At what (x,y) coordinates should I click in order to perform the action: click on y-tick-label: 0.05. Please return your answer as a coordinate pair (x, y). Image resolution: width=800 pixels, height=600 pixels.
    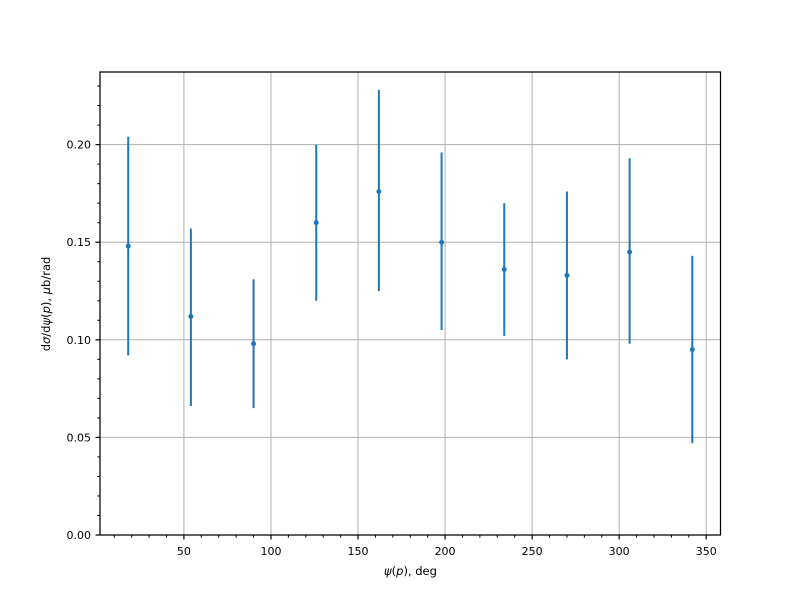
    Looking at the image, I should click on (79, 437).